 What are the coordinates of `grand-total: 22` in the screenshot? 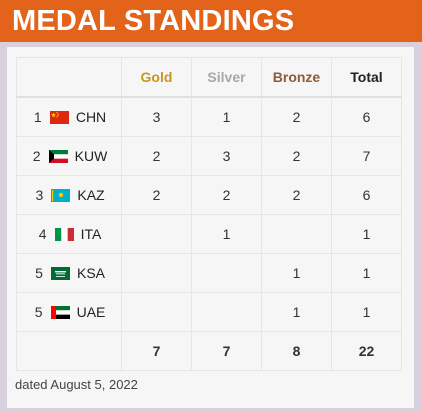 It's located at (366, 351).